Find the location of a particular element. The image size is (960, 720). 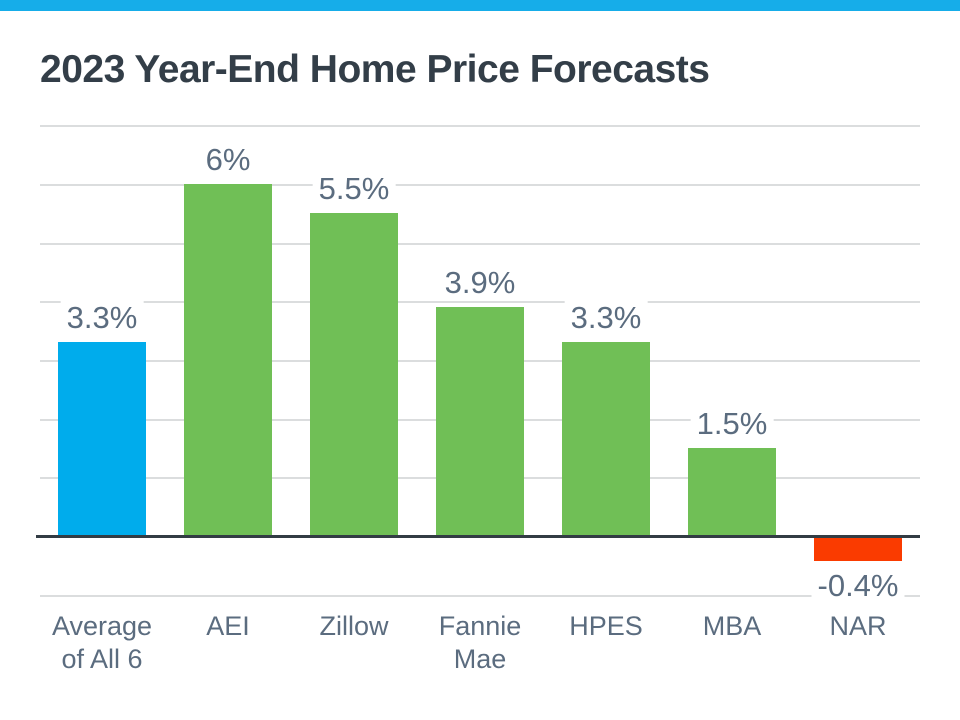

bar-hpes is located at coordinates (606, 440).